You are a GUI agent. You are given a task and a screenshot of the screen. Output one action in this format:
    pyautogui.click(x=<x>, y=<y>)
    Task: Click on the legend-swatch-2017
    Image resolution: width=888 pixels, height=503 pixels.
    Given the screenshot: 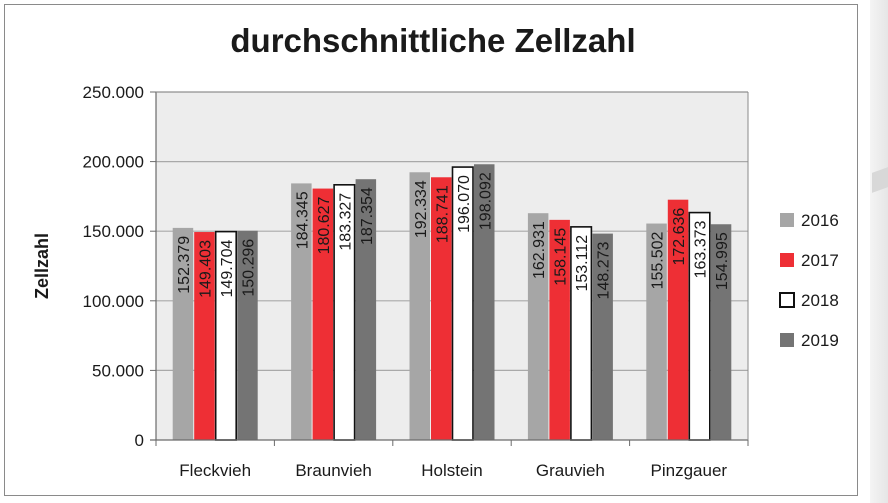 What is the action you would take?
    pyautogui.click(x=787, y=260)
    